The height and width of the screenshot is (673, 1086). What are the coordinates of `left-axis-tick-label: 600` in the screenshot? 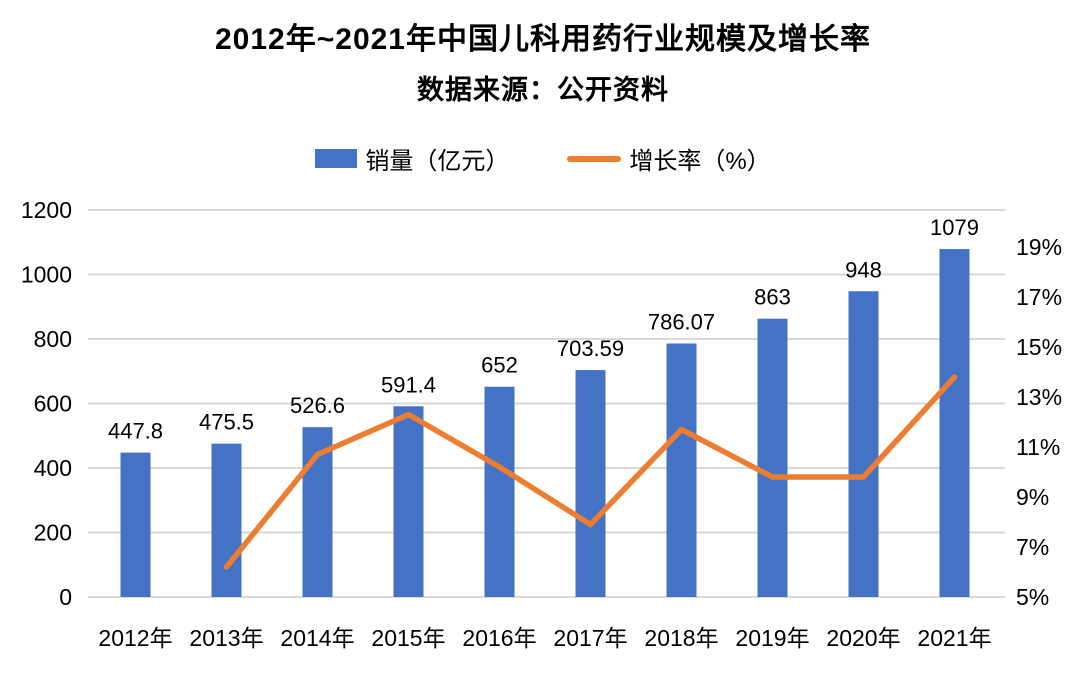 It's located at (53, 404).